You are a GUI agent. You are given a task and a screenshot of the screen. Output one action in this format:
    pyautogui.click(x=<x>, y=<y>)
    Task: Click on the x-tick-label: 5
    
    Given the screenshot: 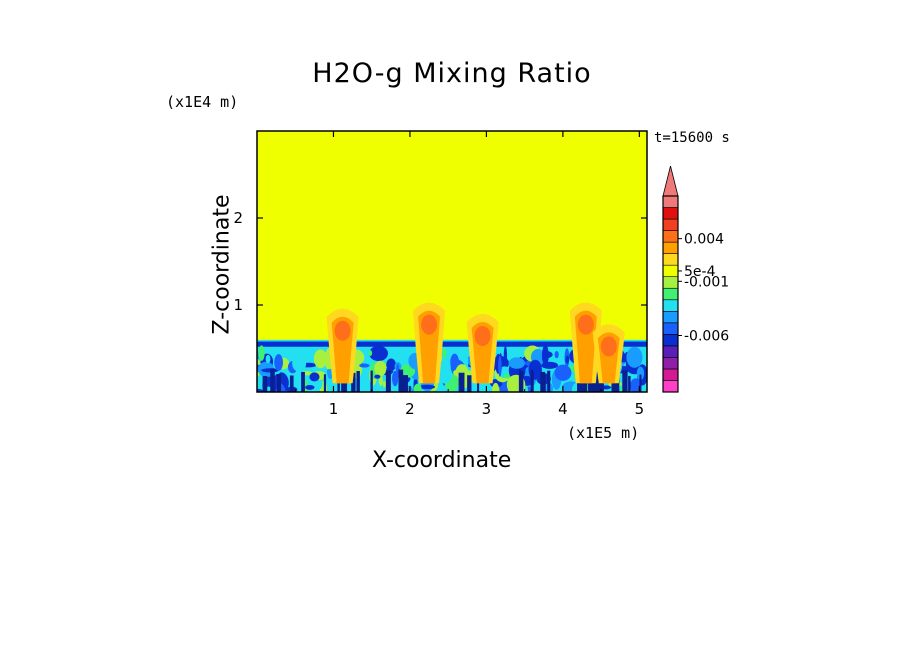 What is the action you would take?
    pyautogui.click(x=640, y=409)
    